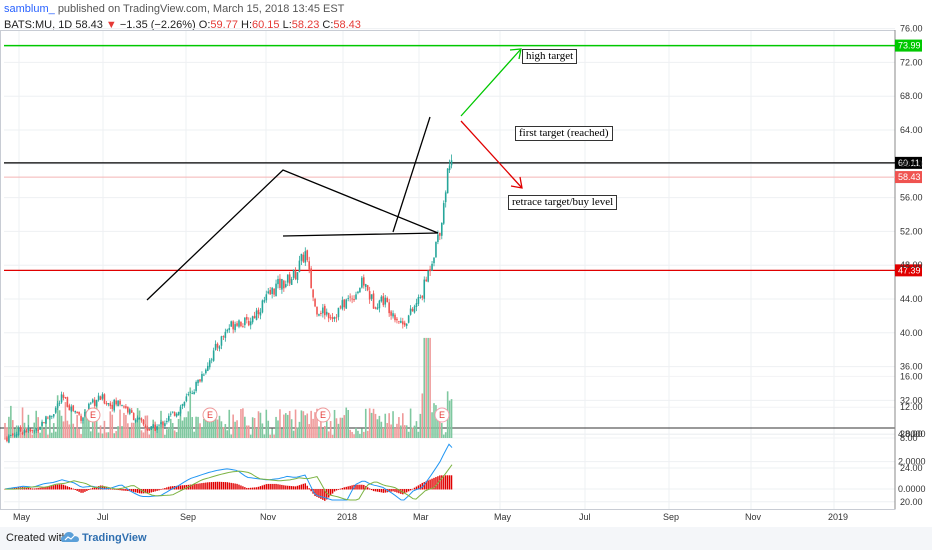 The width and height of the screenshot is (932, 550). I want to click on tradingview-brand: TradingView, so click(114, 538).